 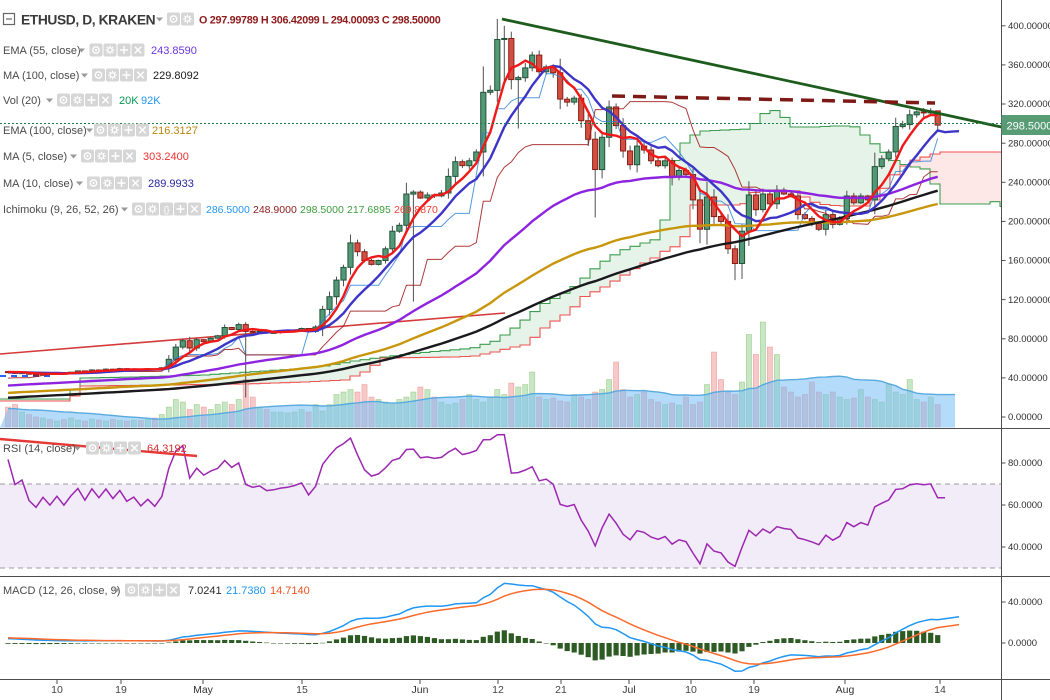 I want to click on svg-text: 286.5000, so click(x=228, y=210).